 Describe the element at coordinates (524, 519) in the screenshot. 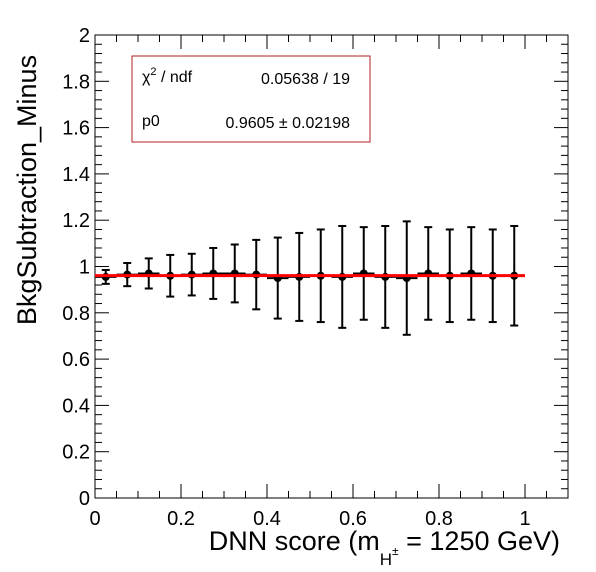

I see `x-tick-label: 1` at that location.